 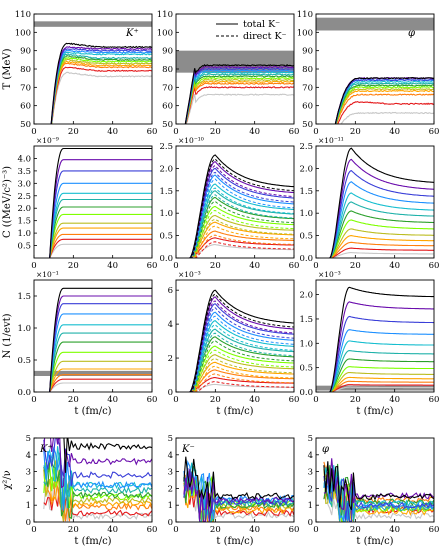 What do you see at coordinates (261, 24) in the screenshot?
I see `legend-label: total K⁻` at bounding box center [261, 24].